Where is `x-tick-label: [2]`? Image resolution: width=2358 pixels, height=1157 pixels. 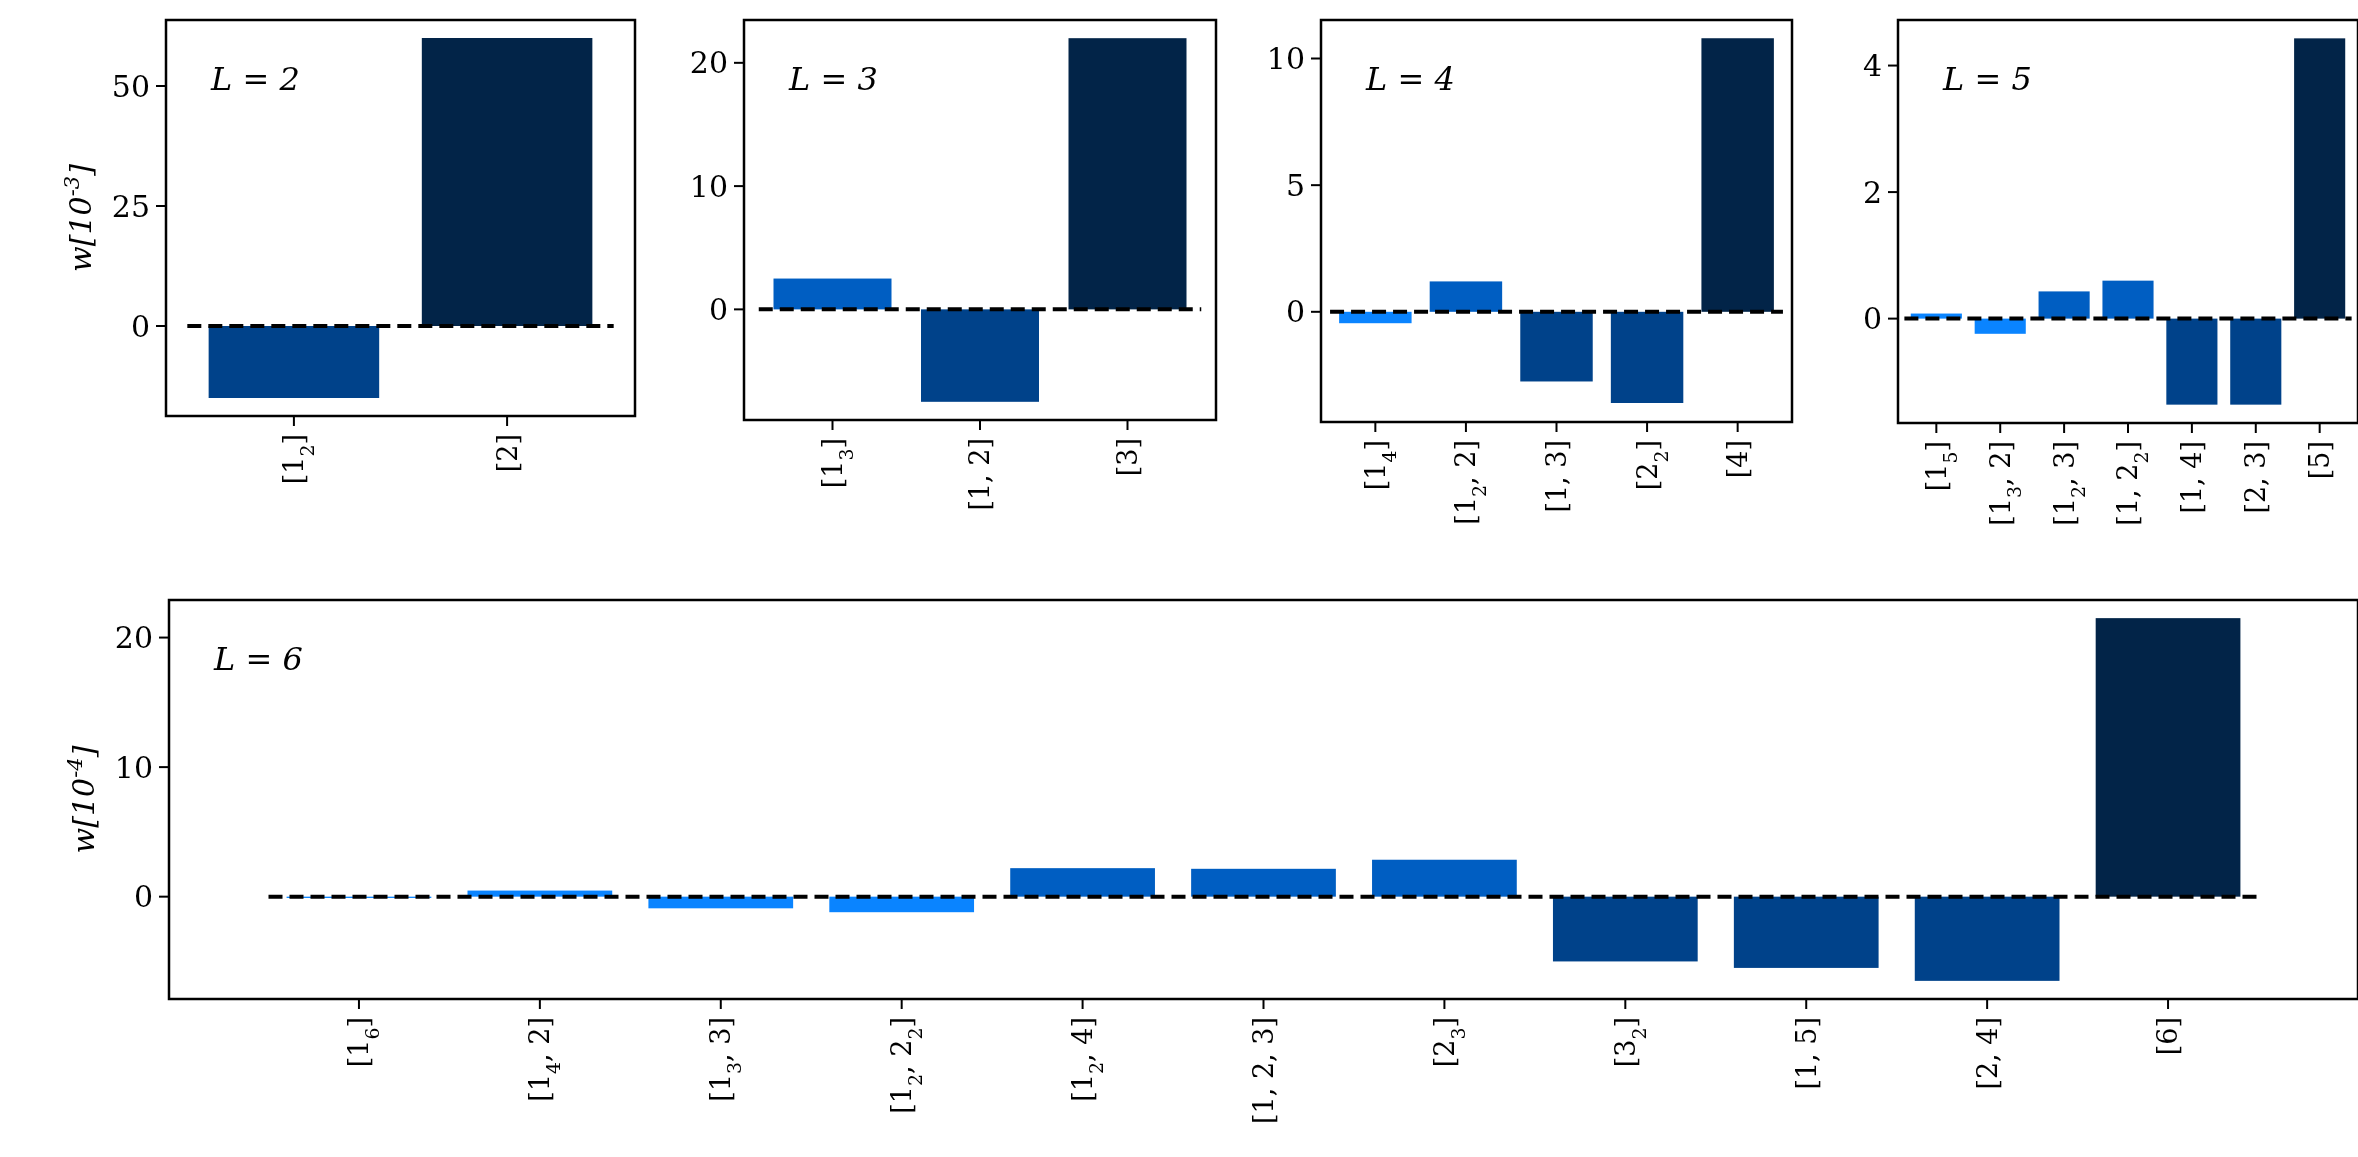 x-tick-label: [2] is located at coordinates (507, 453).